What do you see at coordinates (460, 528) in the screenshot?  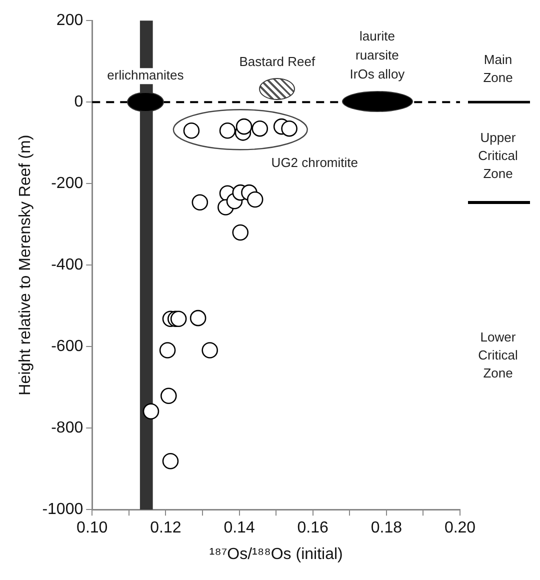 I see `x-tick-label: 0.20` at bounding box center [460, 528].